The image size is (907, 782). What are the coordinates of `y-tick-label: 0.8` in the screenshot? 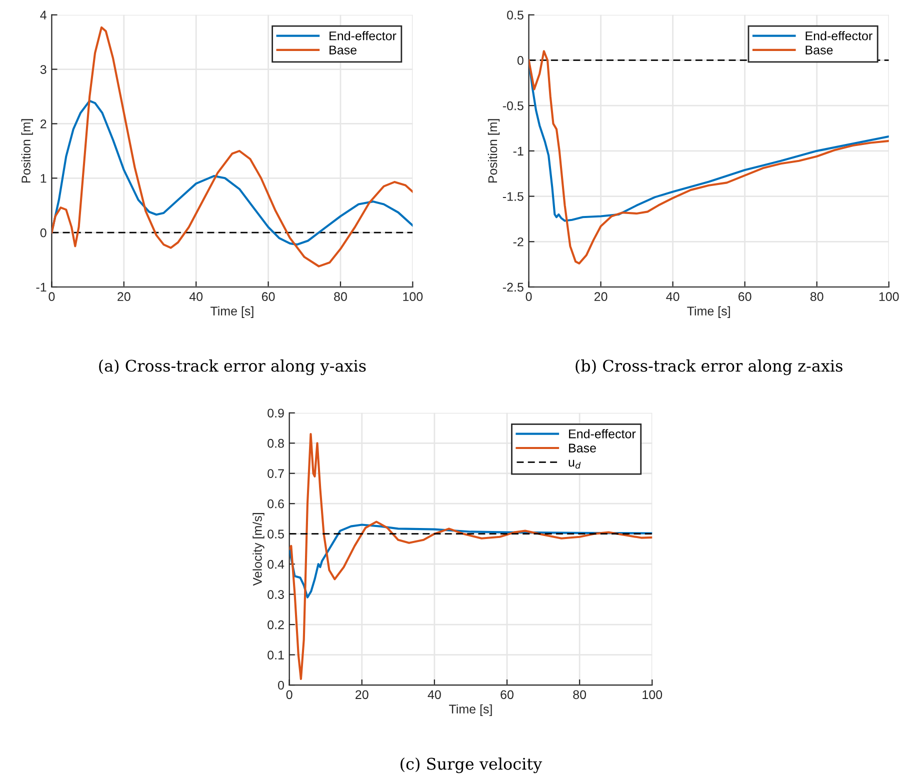 It's located at (276, 443).